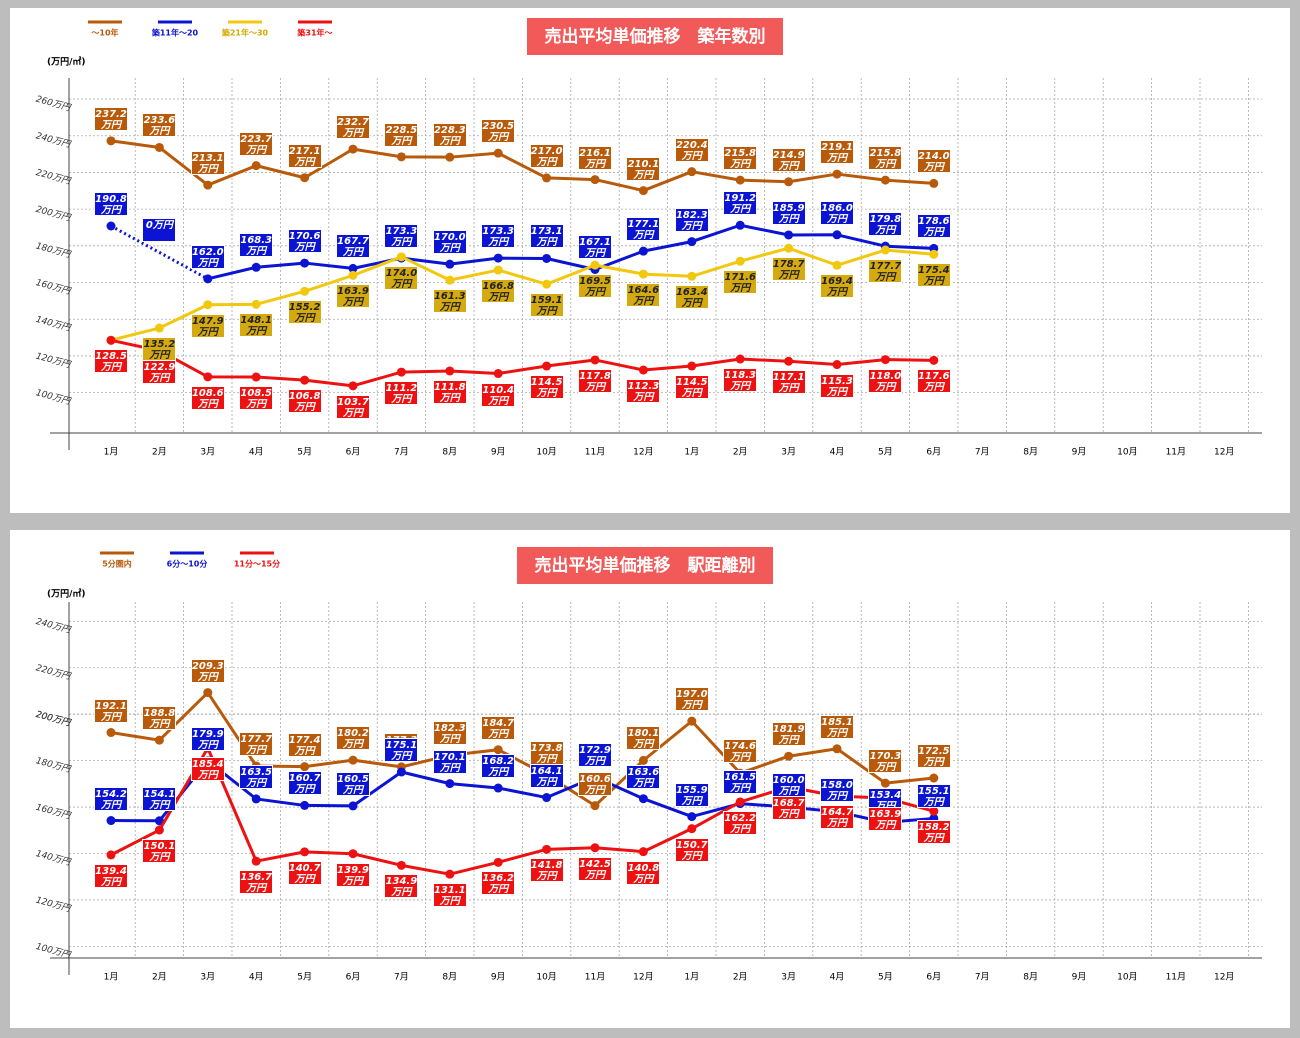 Image resolution: width=1300 pixels, height=1038 pixels. Describe the element at coordinates (256, 776) in the screenshot. I see `value-label: 163.5万円` at that location.